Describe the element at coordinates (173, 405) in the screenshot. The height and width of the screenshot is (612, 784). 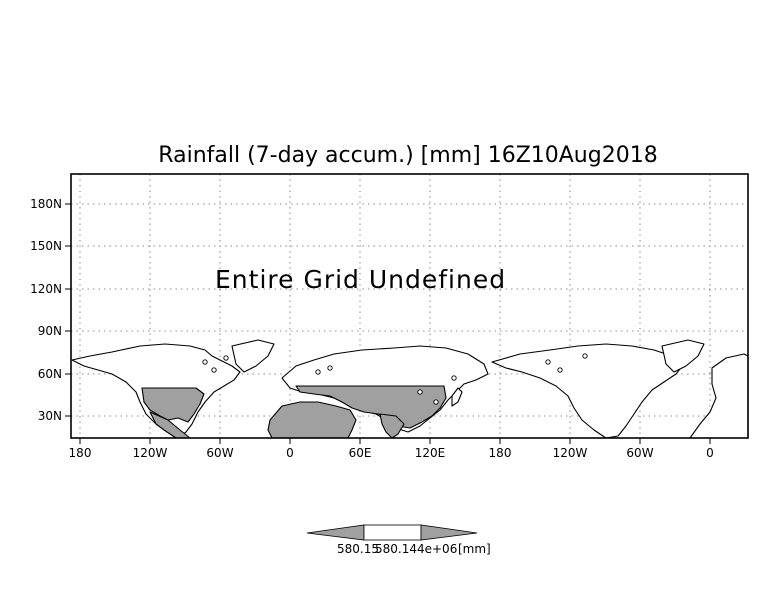
I see `usa-shaded` at that location.